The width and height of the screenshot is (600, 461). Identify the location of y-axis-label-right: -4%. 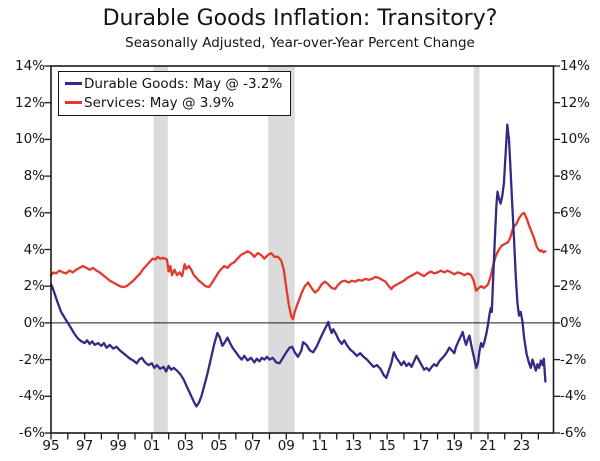
(573, 396).